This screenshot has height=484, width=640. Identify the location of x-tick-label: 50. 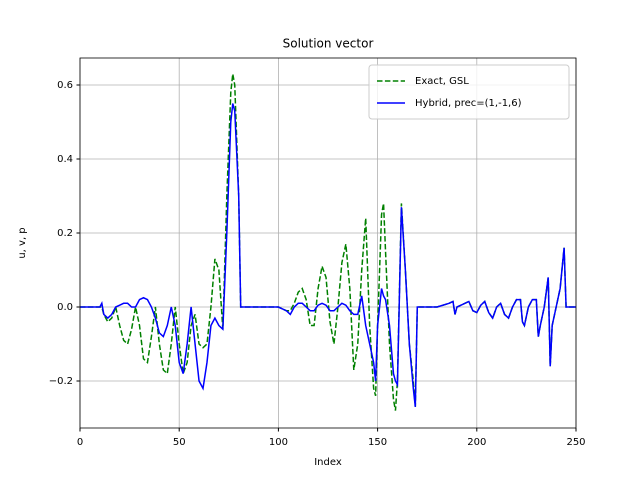
(179, 442).